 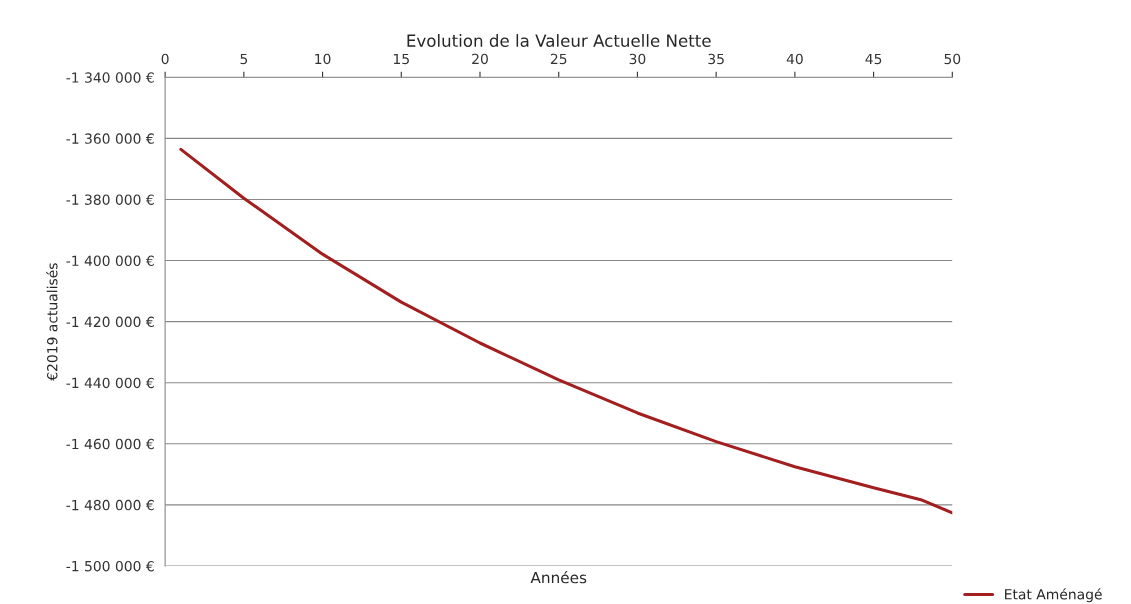 I want to click on x-tick-label: 35, so click(x=716, y=59).